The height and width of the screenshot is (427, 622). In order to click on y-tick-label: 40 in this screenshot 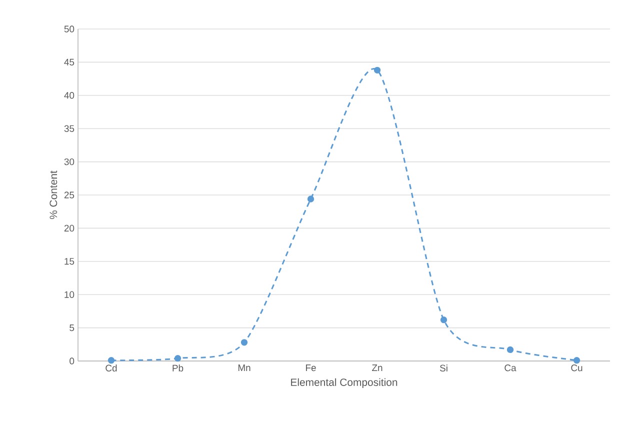, I will do `click(69, 95)`.